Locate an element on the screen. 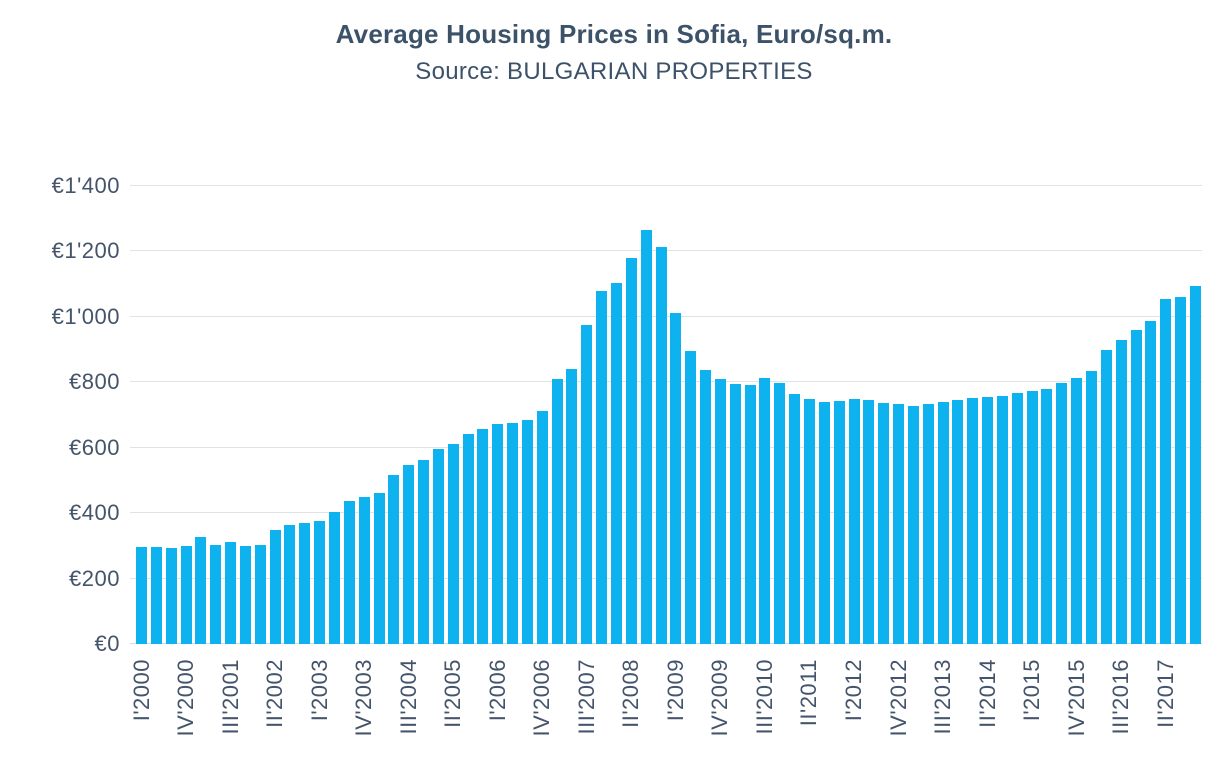 The image size is (1228, 777). bar: I'2015 is located at coordinates (1031, 556).